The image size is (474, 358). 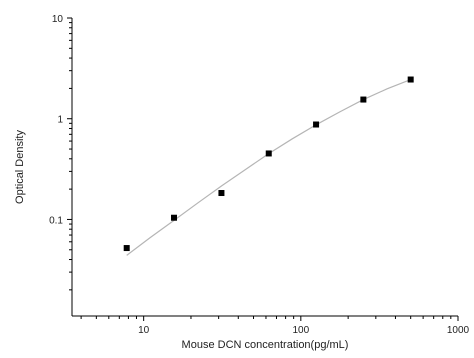 What do you see at coordinates (300, 330) in the screenshot?
I see `x-tick-label: 100` at bounding box center [300, 330].